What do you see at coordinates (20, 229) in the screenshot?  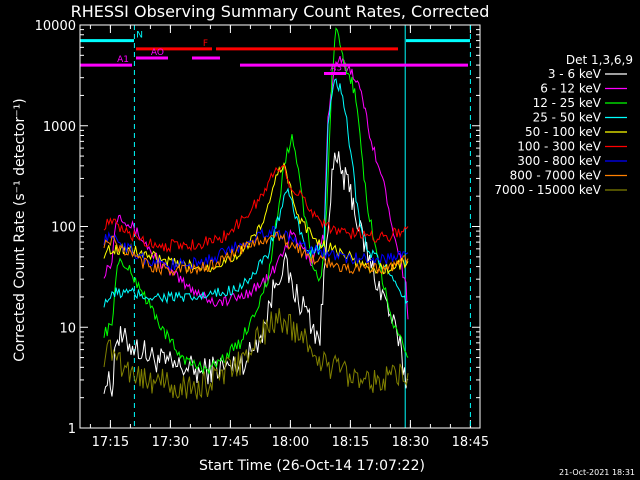 I see `y-axis-label: Corrected Count Rate (s⁻¹ detector⁻¹)` at bounding box center [20, 229].